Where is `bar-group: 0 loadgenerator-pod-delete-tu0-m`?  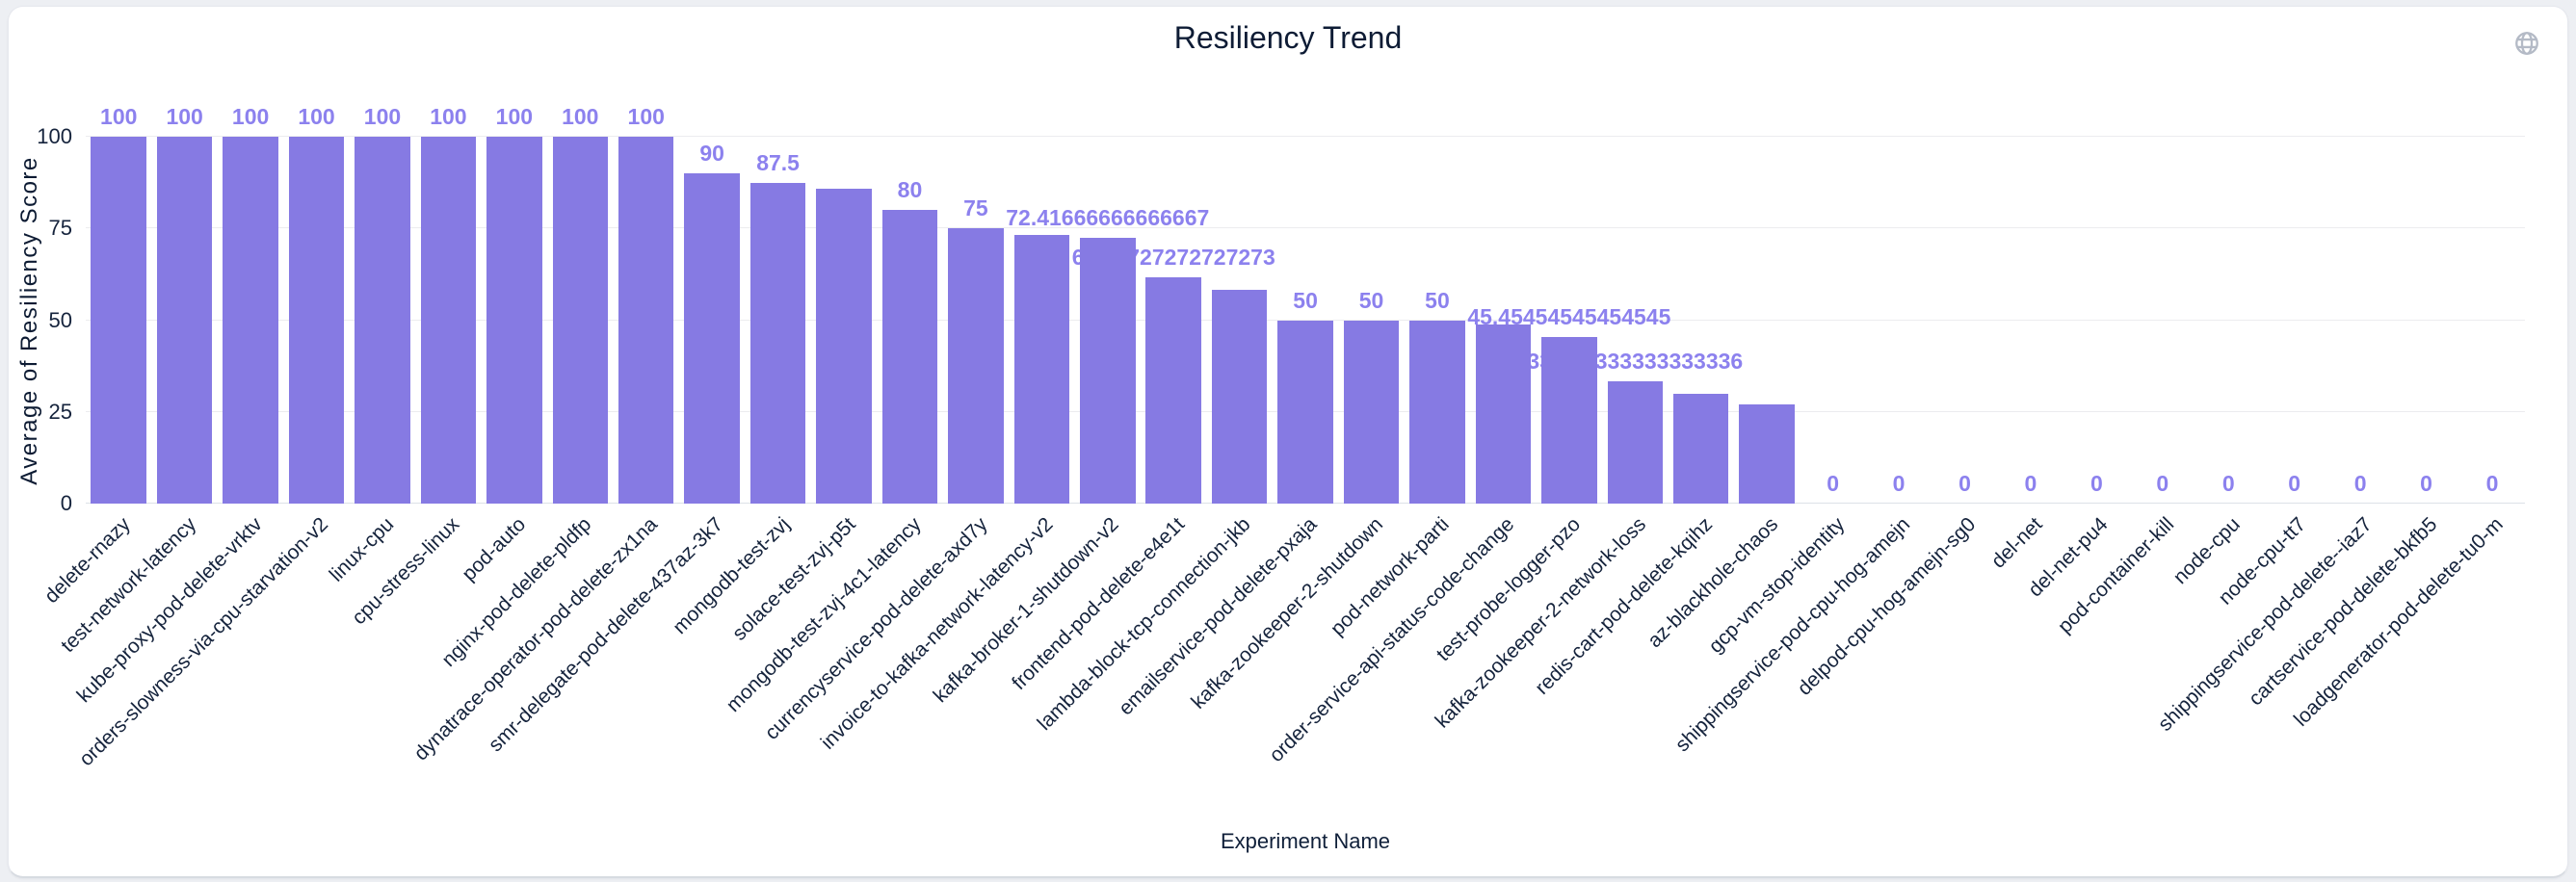
bar-group: 0 loadgenerator-pod-delete-tu0-m is located at coordinates (2407, 434).